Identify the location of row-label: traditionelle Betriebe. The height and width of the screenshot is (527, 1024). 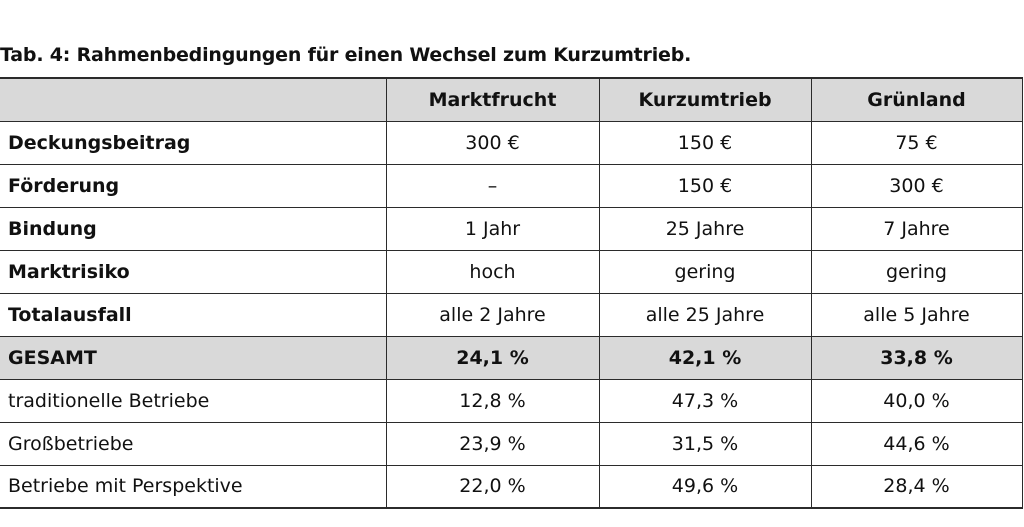
(193, 400).